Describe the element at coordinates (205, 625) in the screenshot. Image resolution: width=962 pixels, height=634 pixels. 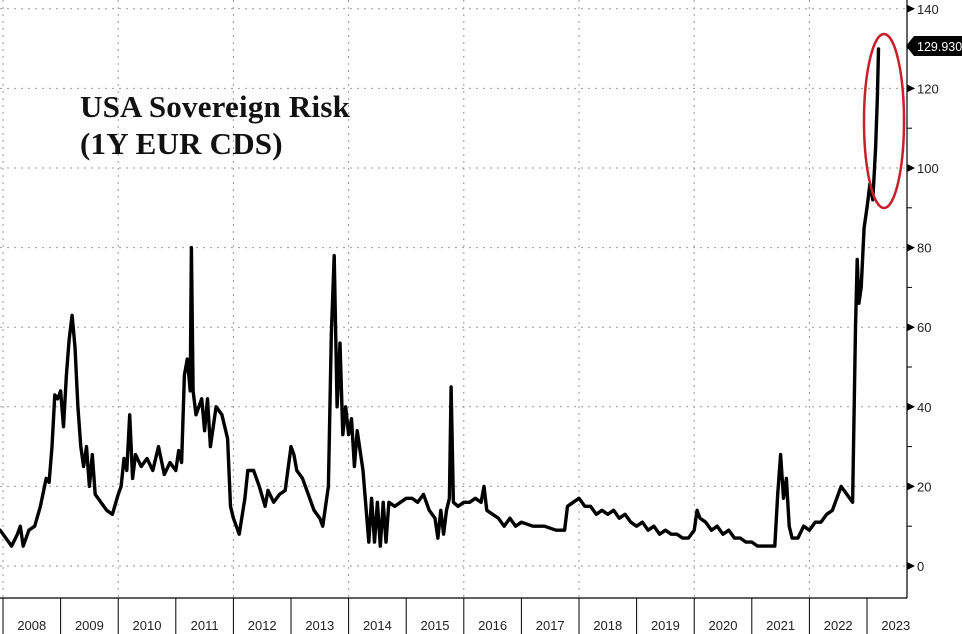
I see `x-tick-label: 2011` at that location.